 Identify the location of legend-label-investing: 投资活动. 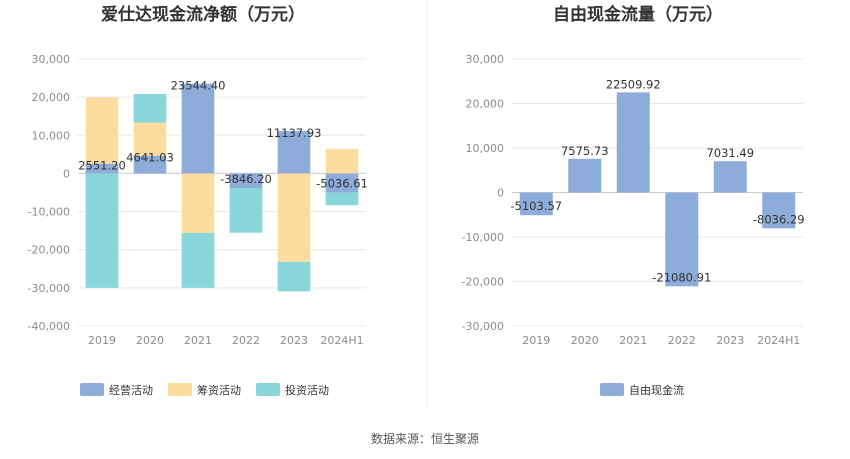
(307, 390).